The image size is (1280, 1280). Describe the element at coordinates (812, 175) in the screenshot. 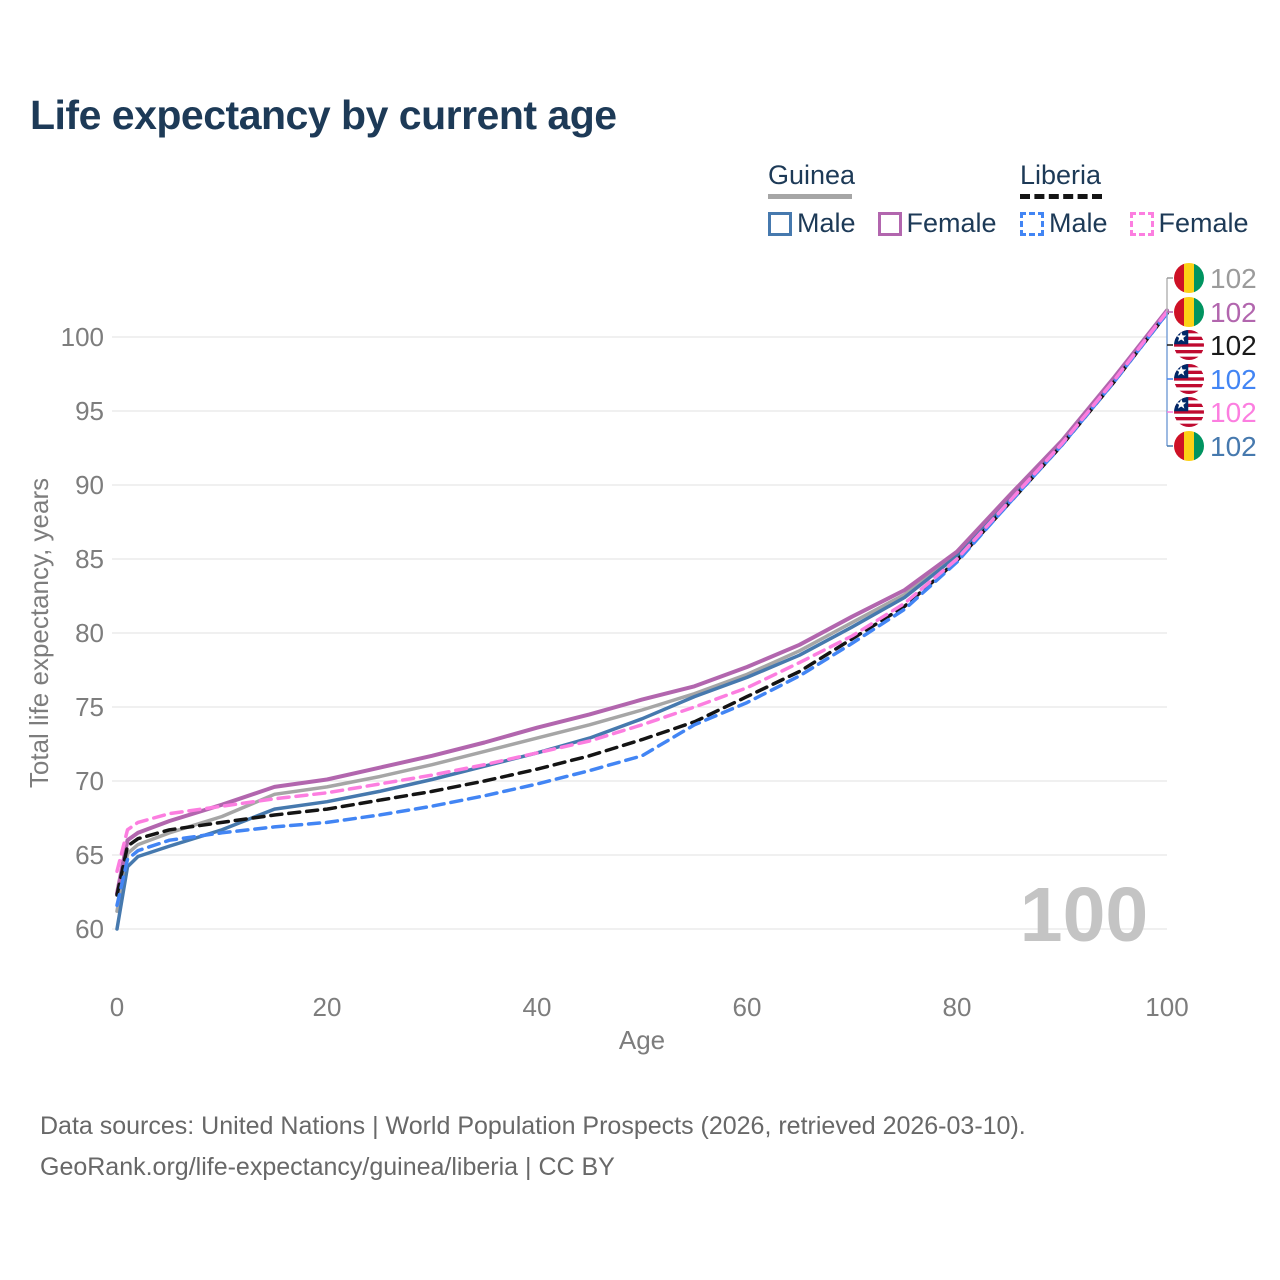

I see `legend-header-guinea: Guinea` at that location.